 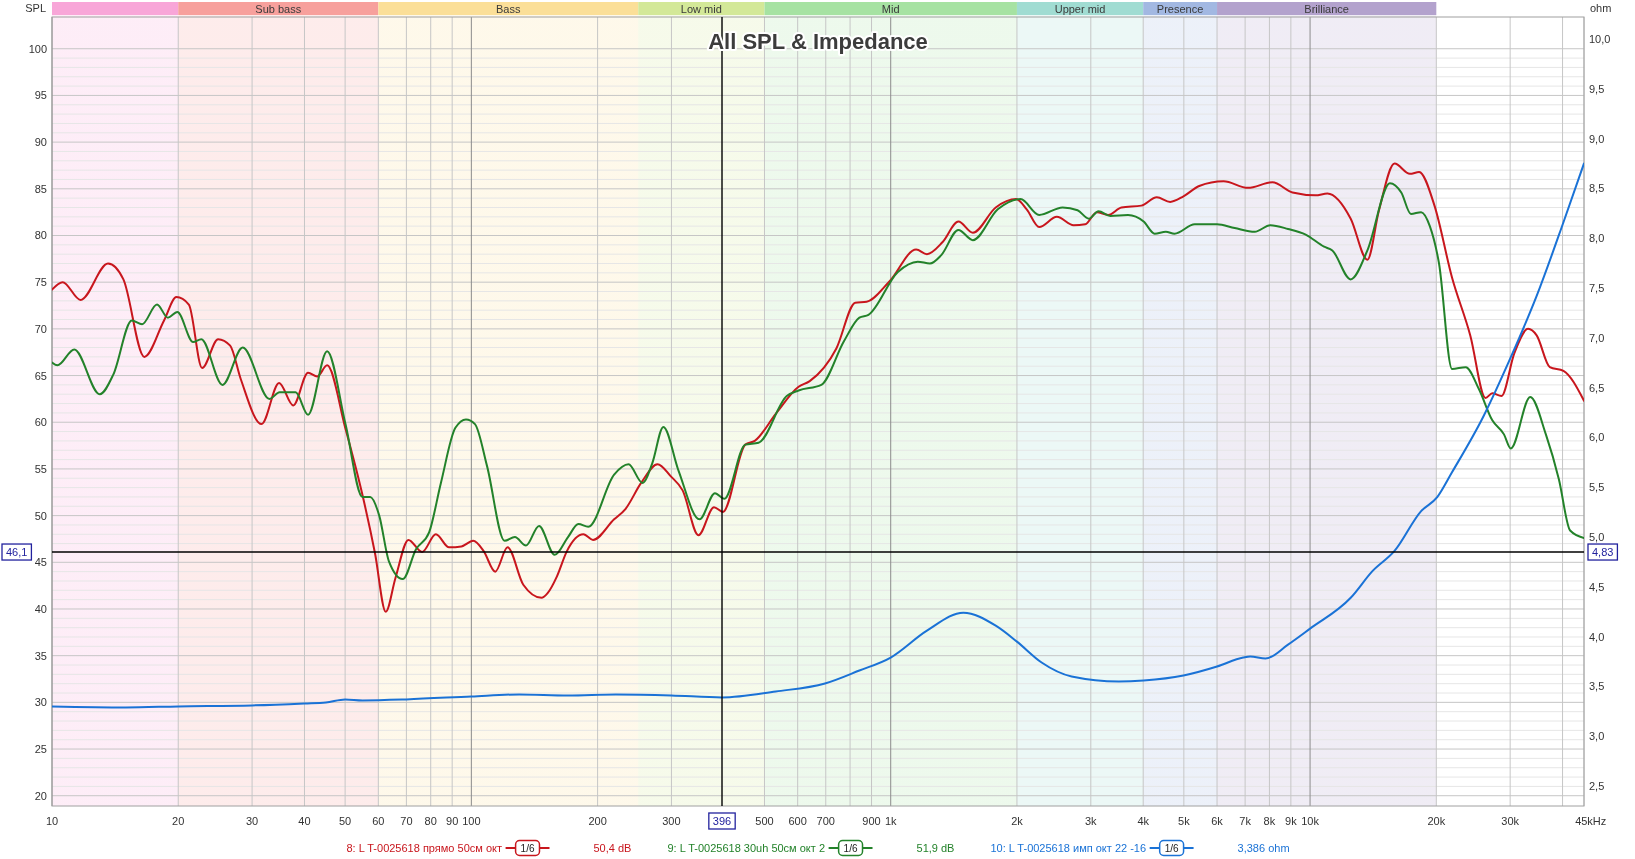 I want to click on band-label: Presence, so click(x=1180, y=8).